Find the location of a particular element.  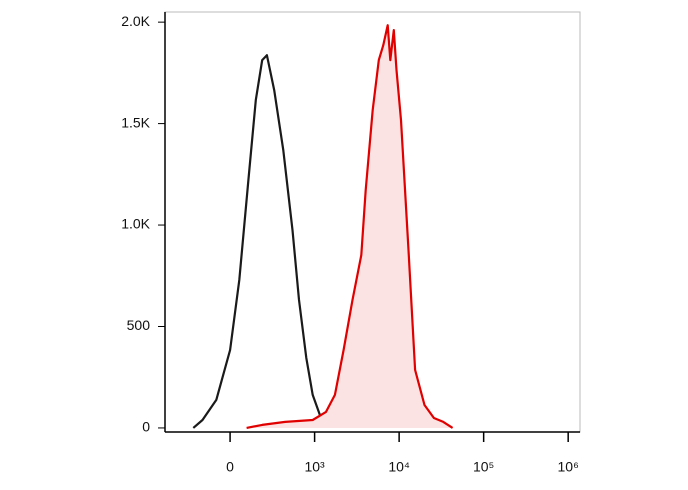

y-tick-label: 1.5K is located at coordinates (135, 122).